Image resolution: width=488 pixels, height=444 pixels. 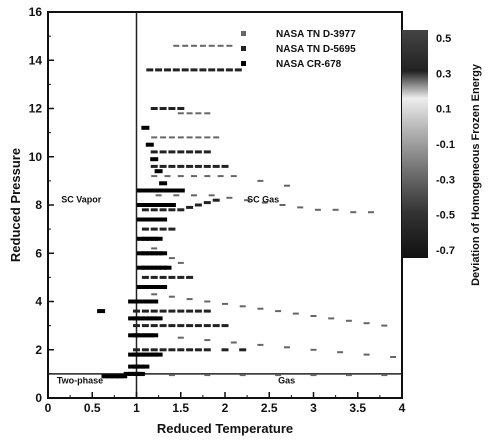 What do you see at coordinates (443, 110) in the screenshot?
I see `colorbar-tick-label: 0.1` at bounding box center [443, 110].